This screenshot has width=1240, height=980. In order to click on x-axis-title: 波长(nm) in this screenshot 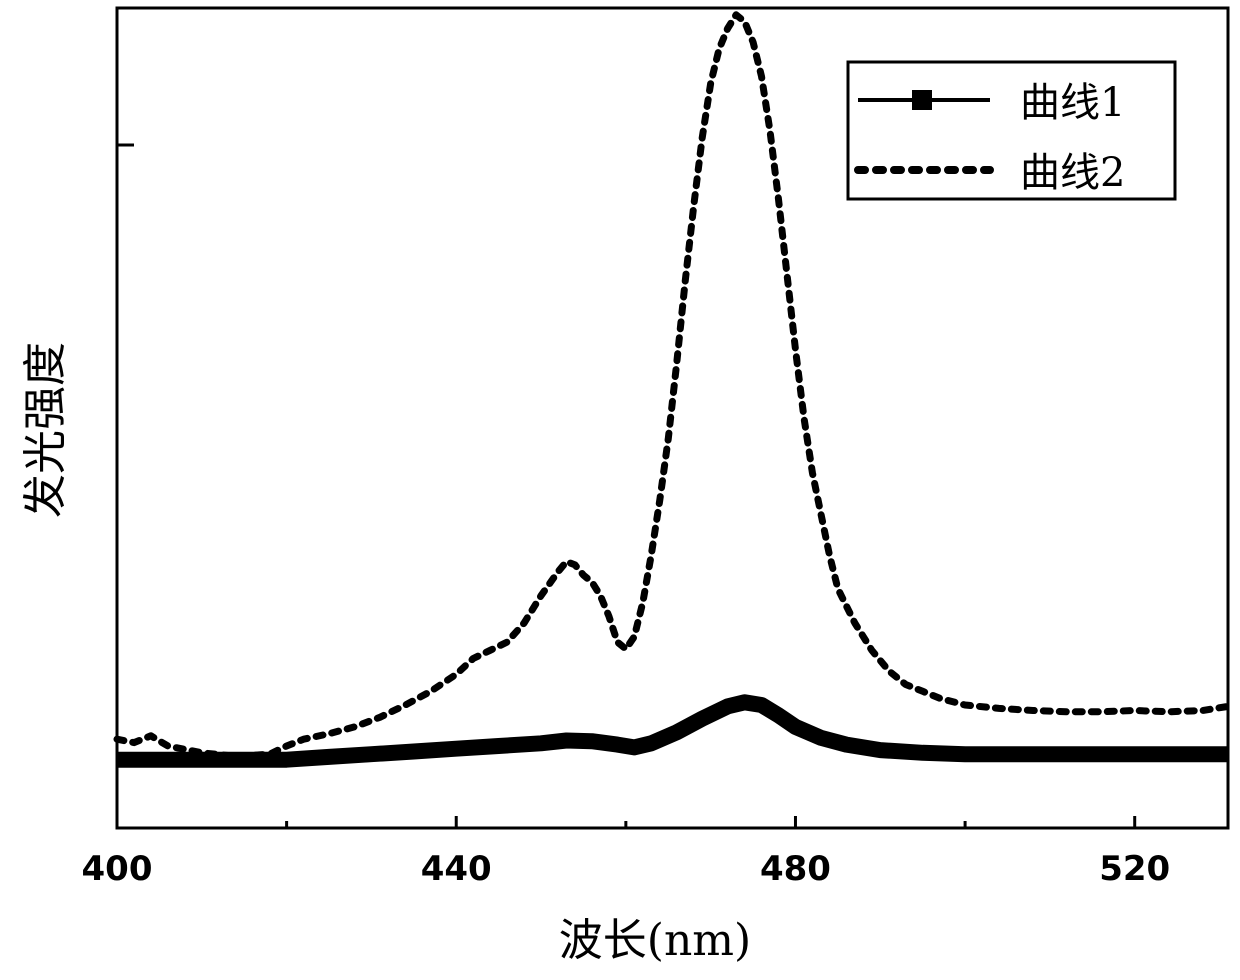, I will do `click(655, 940)`.